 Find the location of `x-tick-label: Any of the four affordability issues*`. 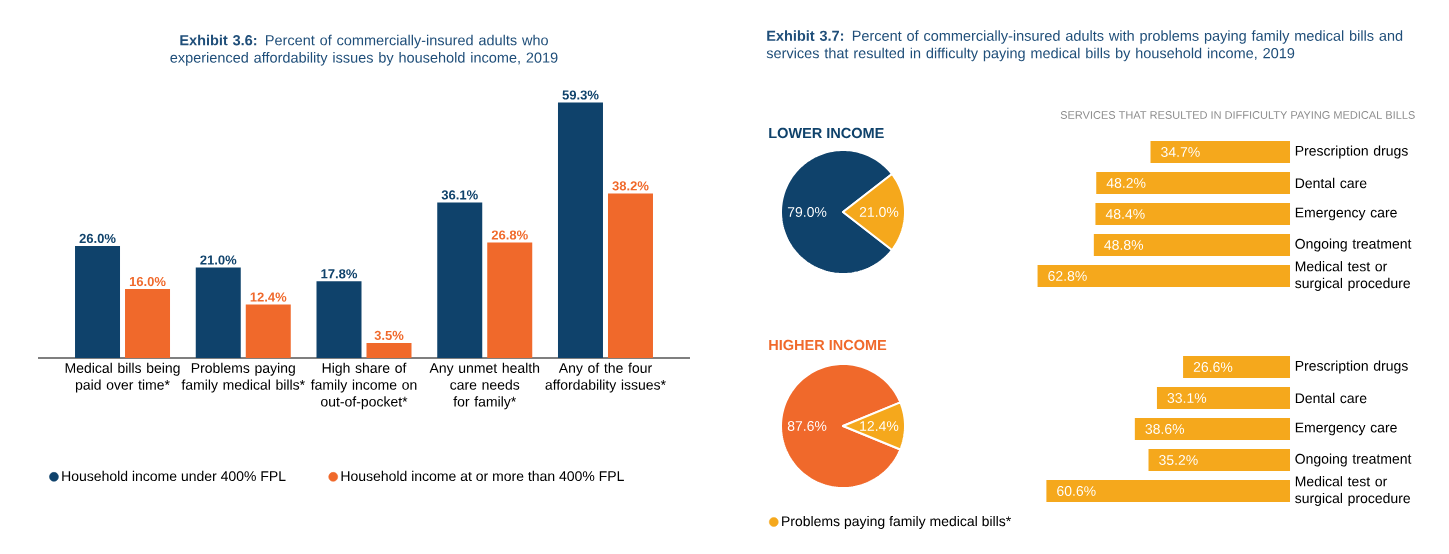

x-tick-label: Any of the four affordability issues* is located at coordinates (605, 377).